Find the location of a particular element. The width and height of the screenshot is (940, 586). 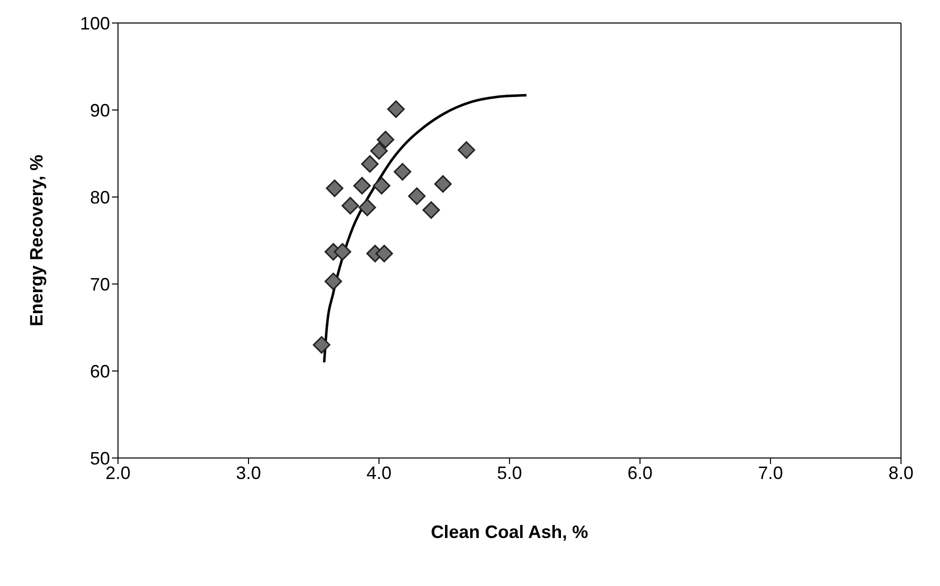

y-tick-label: 70 is located at coordinates (100, 284).